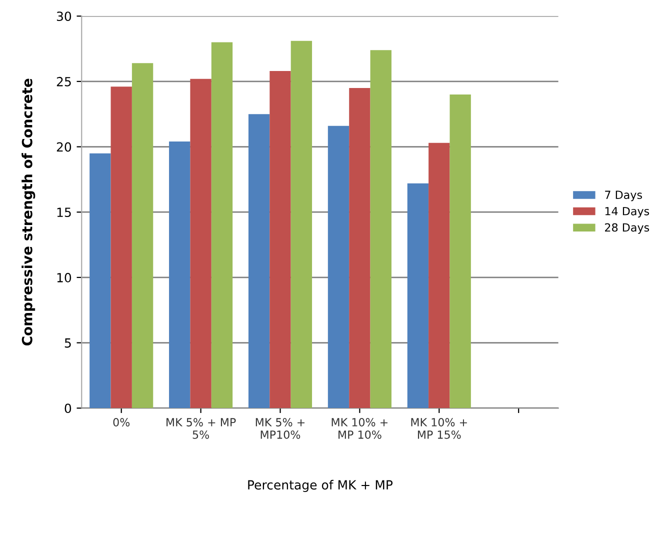  What do you see at coordinates (63, 81) in the screenshot?
I see `y-tick-label: 25` at bounding box center [63, 81].